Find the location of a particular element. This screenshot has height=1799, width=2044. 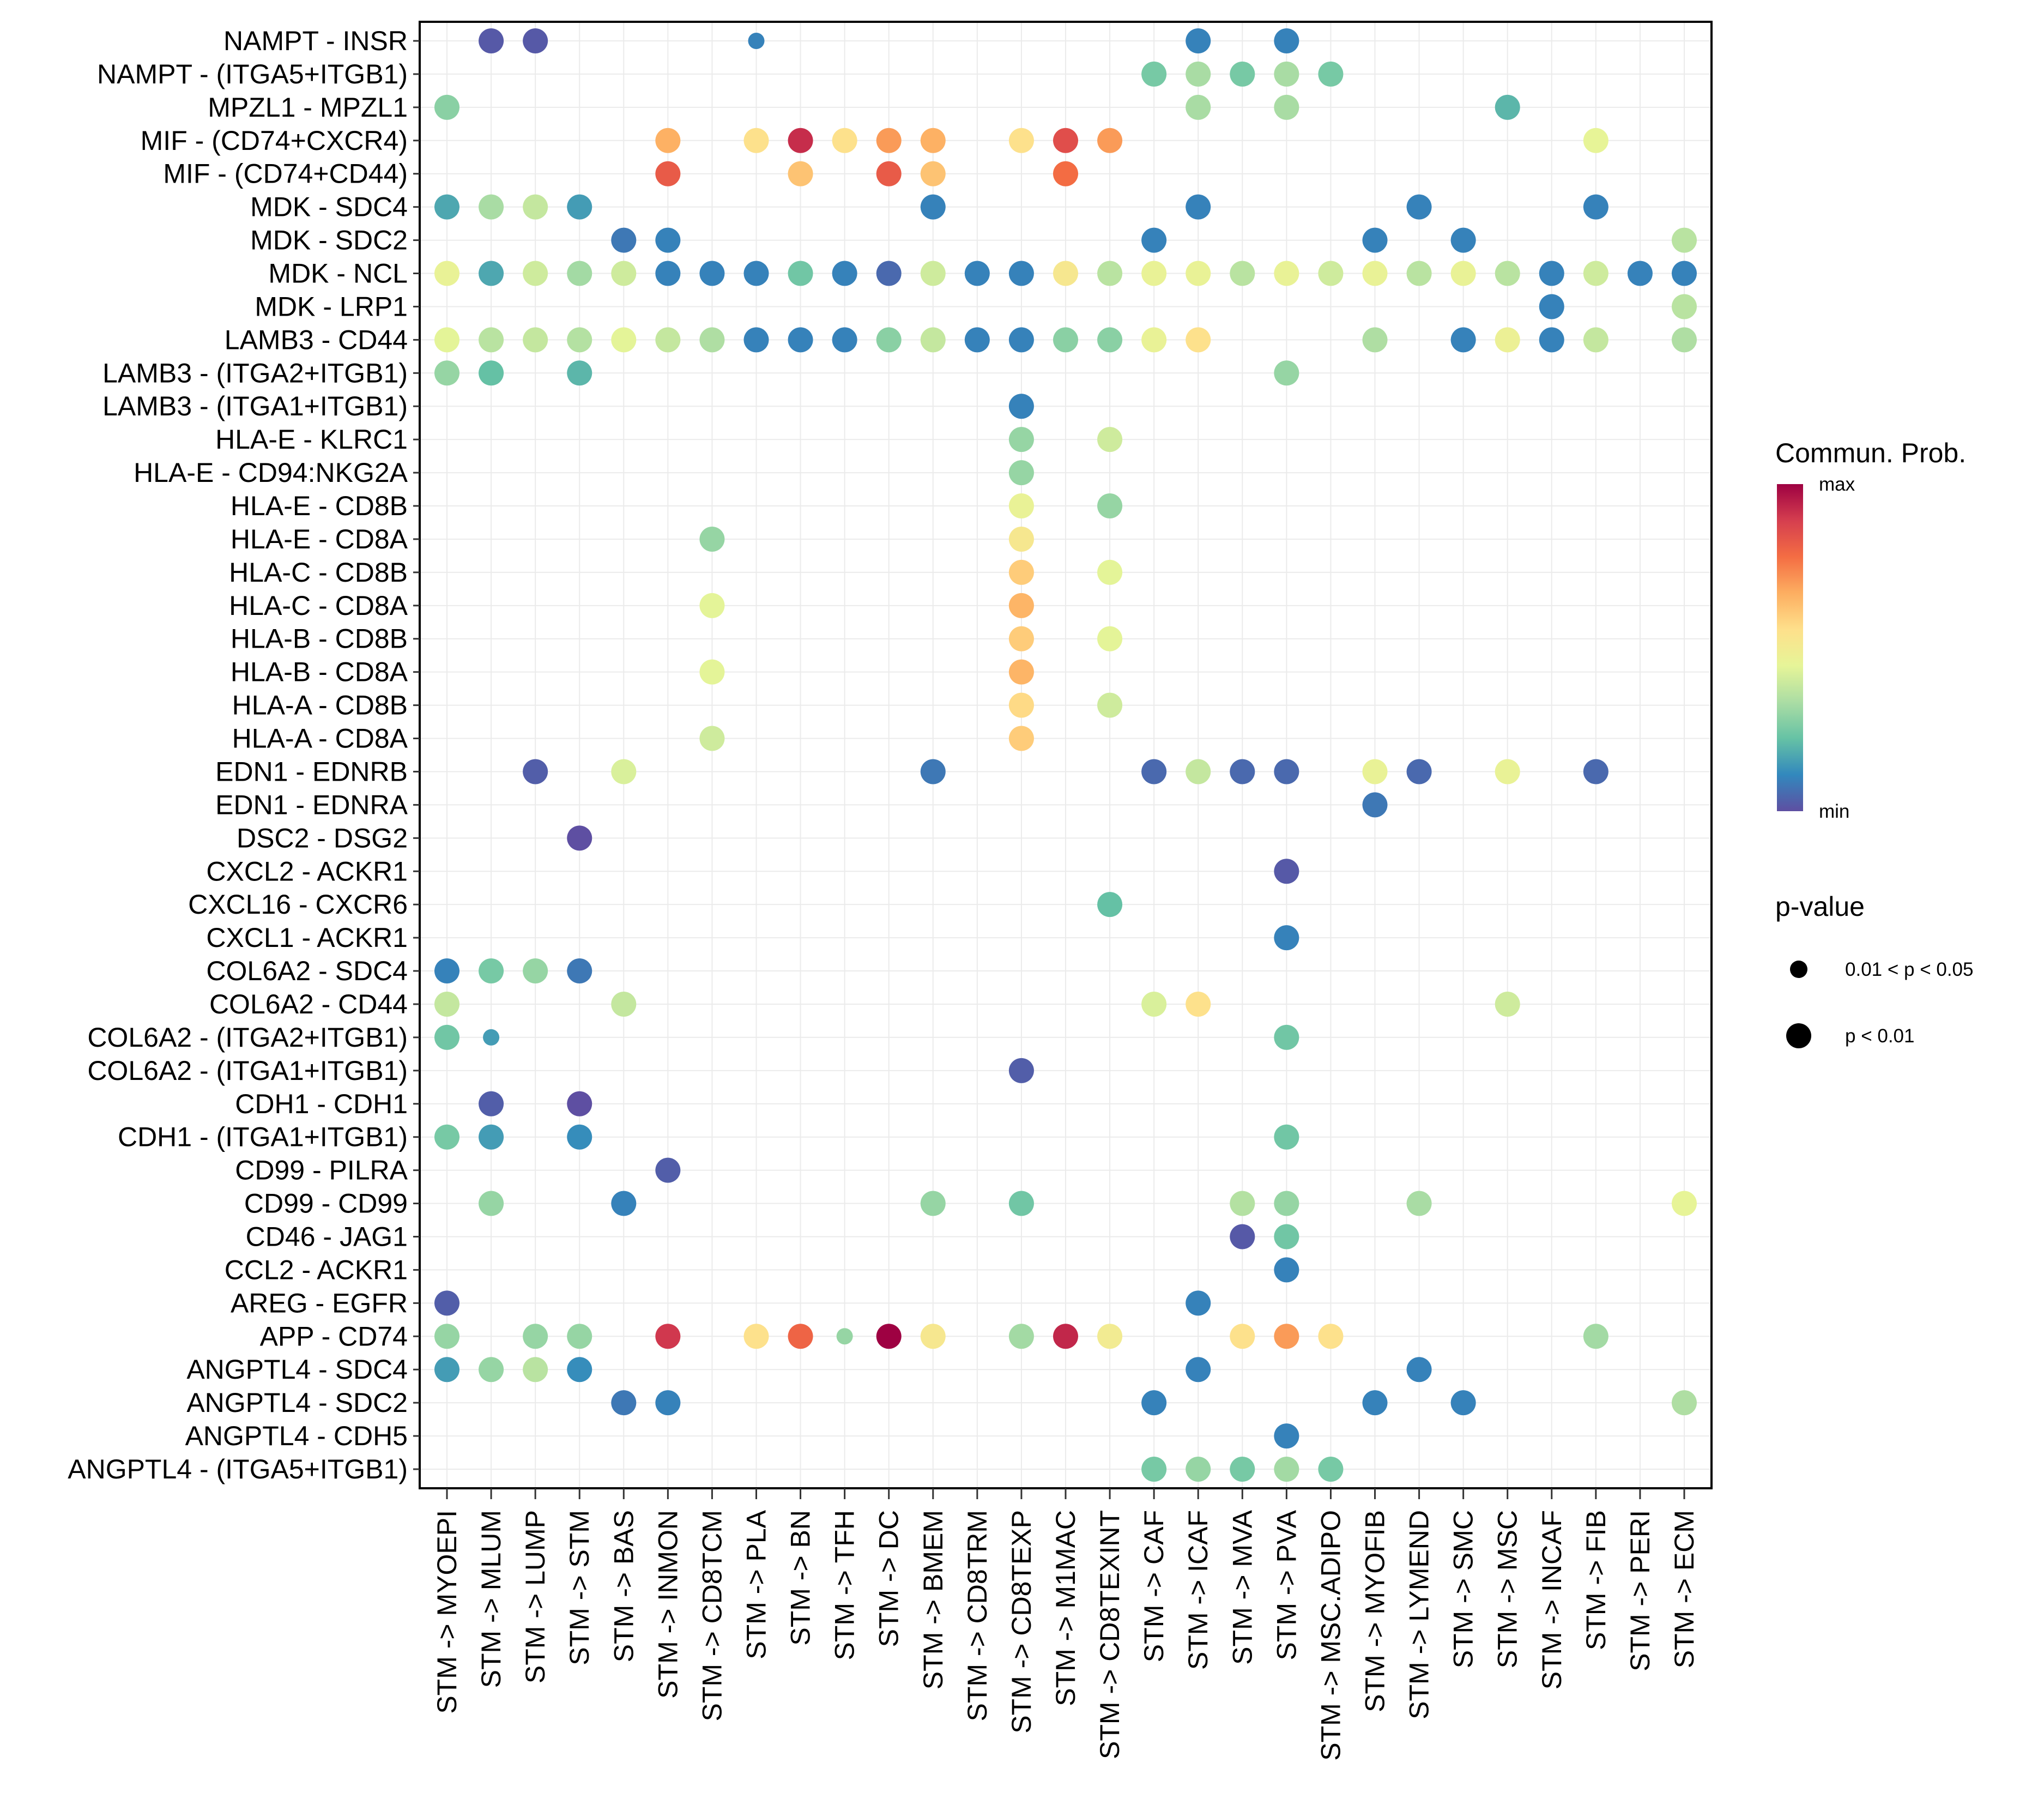

x-tick-label: STM -> ICAF is located at coordinates (1198, 1590).